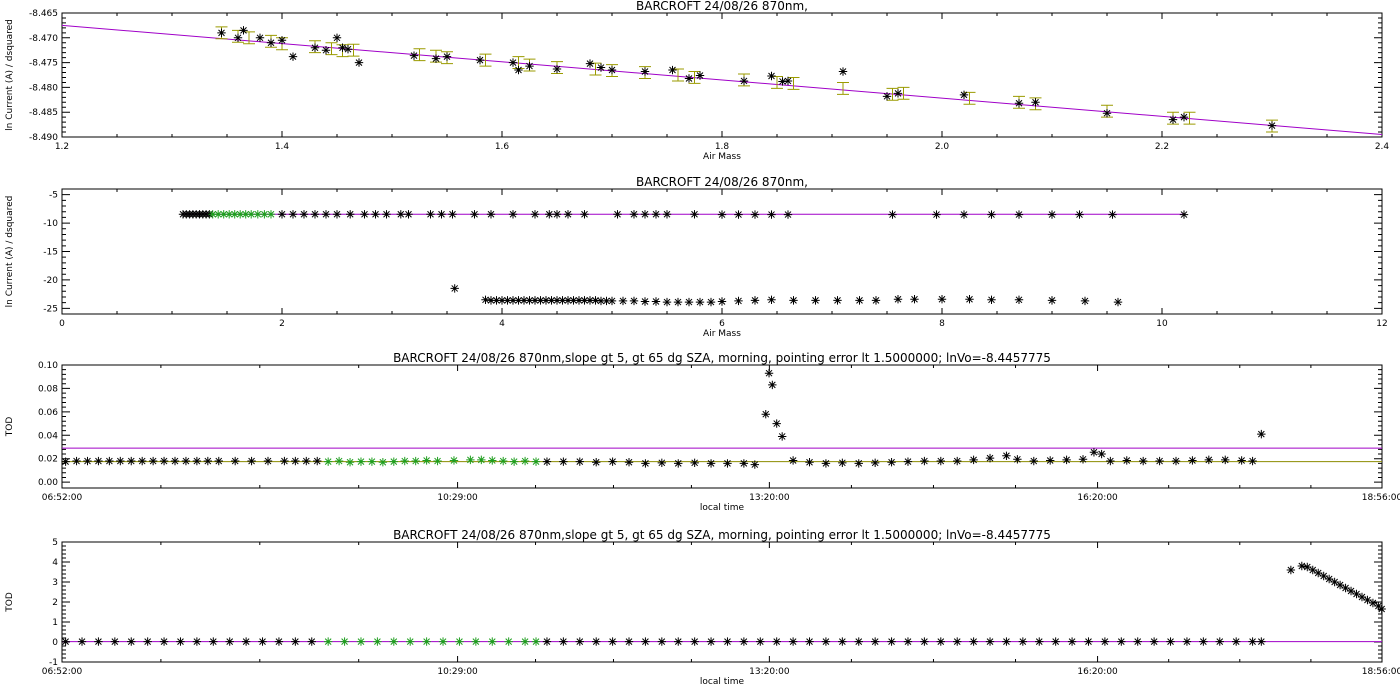  What do you see at coordinates (721, 419) in the screenshot?
I see `data-layer` at bounding box center [721, 419].